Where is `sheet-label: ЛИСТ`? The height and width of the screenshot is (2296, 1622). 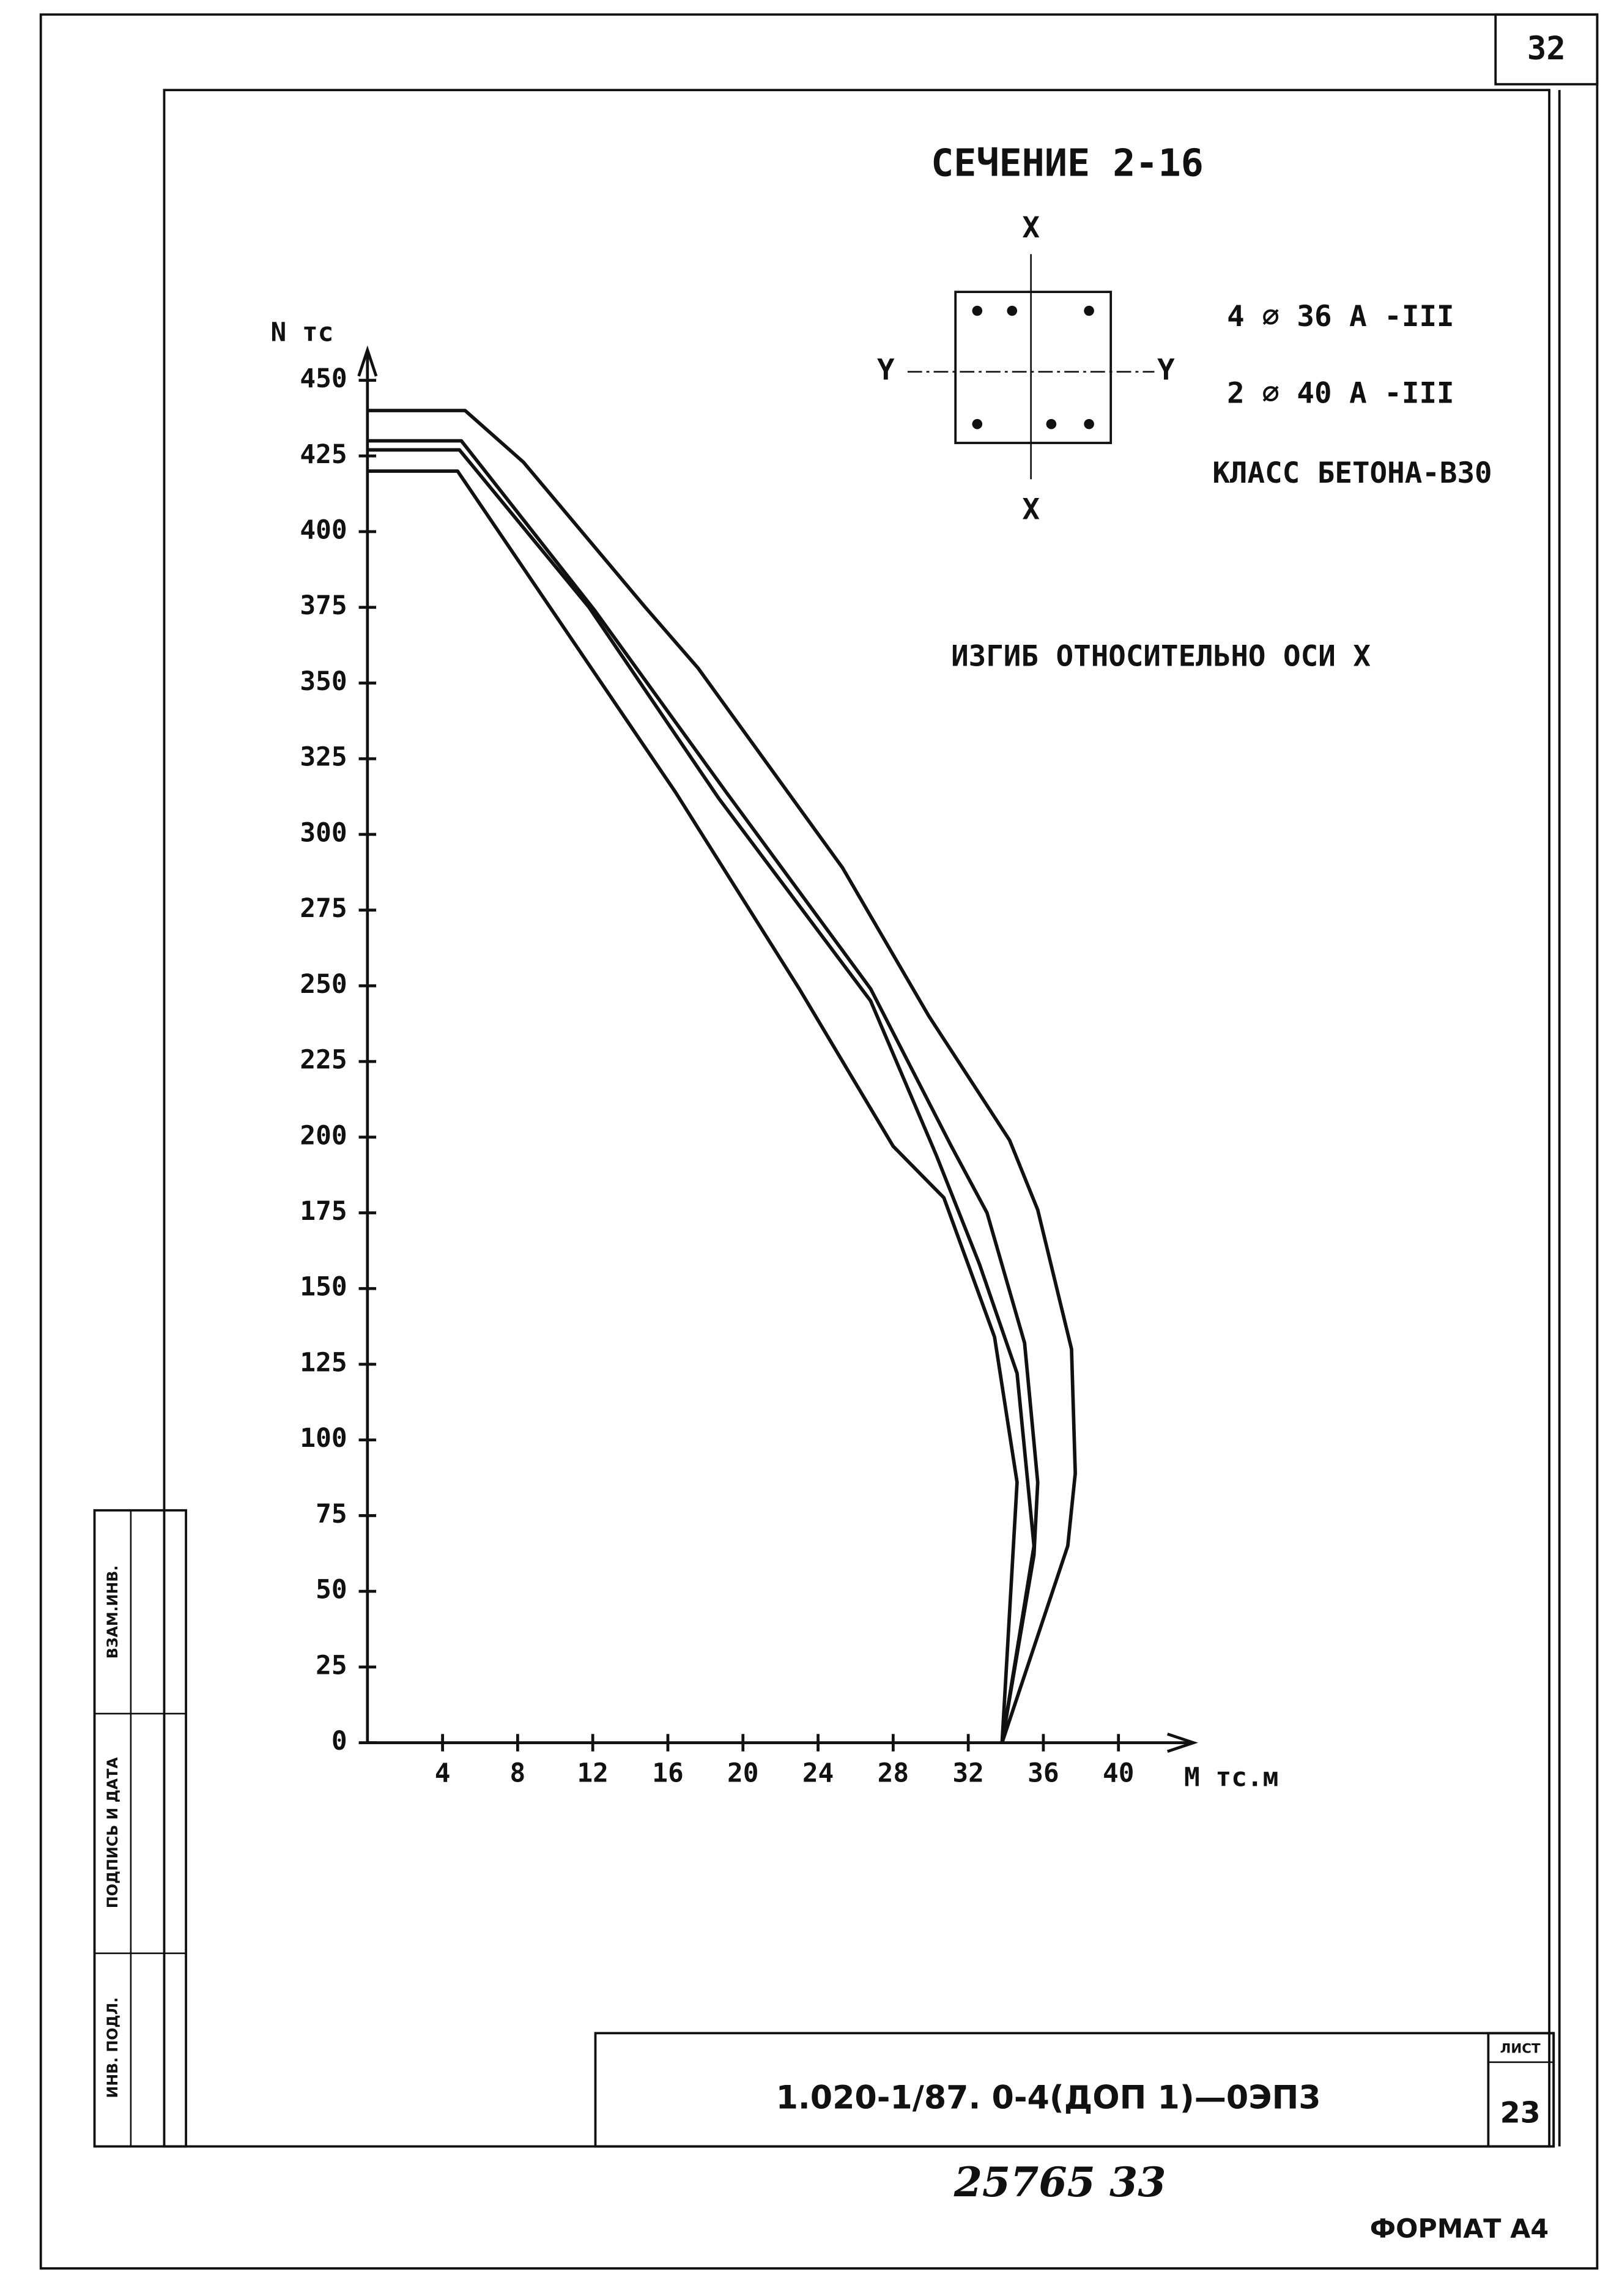 sheet-label: ЛИСТ is located at coordinates (1521, 2048).